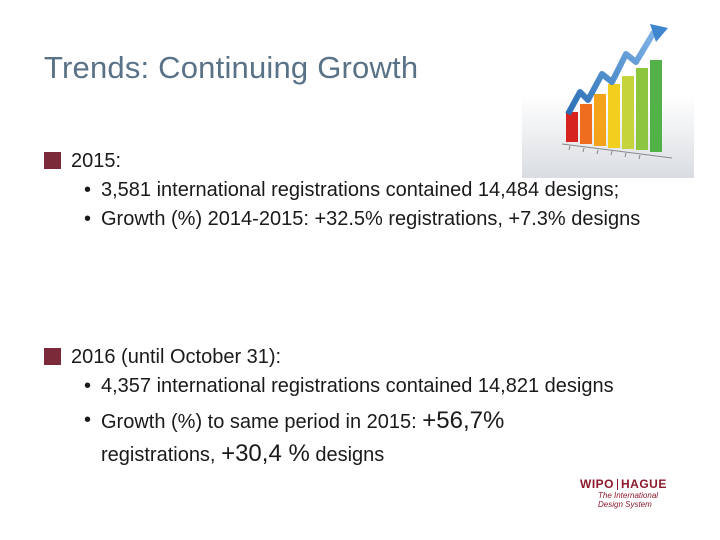 The height and width of the screenshot is (540, 720). Describe the element at coordinates (265, 453) in the screenshot. I see `designs-growth-value: +30,4 %` at that location.